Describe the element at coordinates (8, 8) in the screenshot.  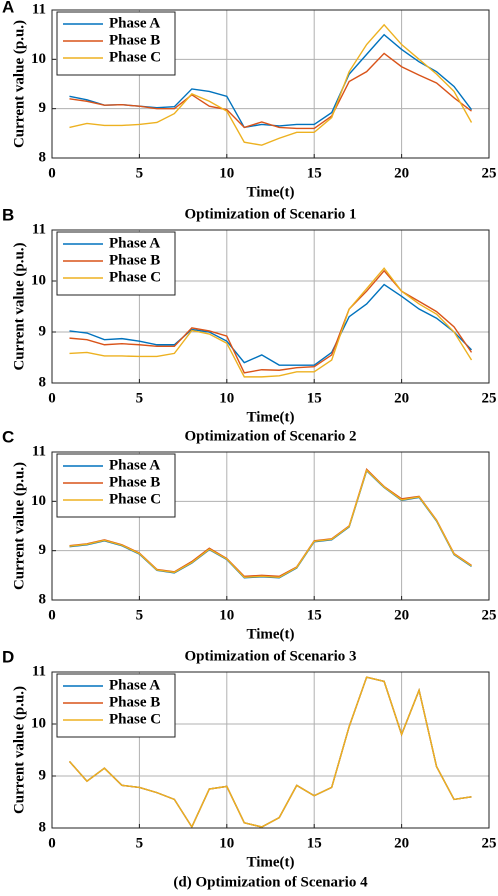
I see `panel-label: A` at that location.